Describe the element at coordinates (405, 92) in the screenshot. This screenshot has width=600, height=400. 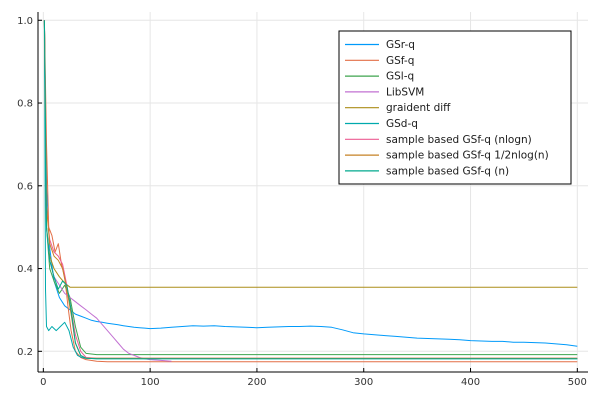
I see `legend-label: LibSVM` at that location.